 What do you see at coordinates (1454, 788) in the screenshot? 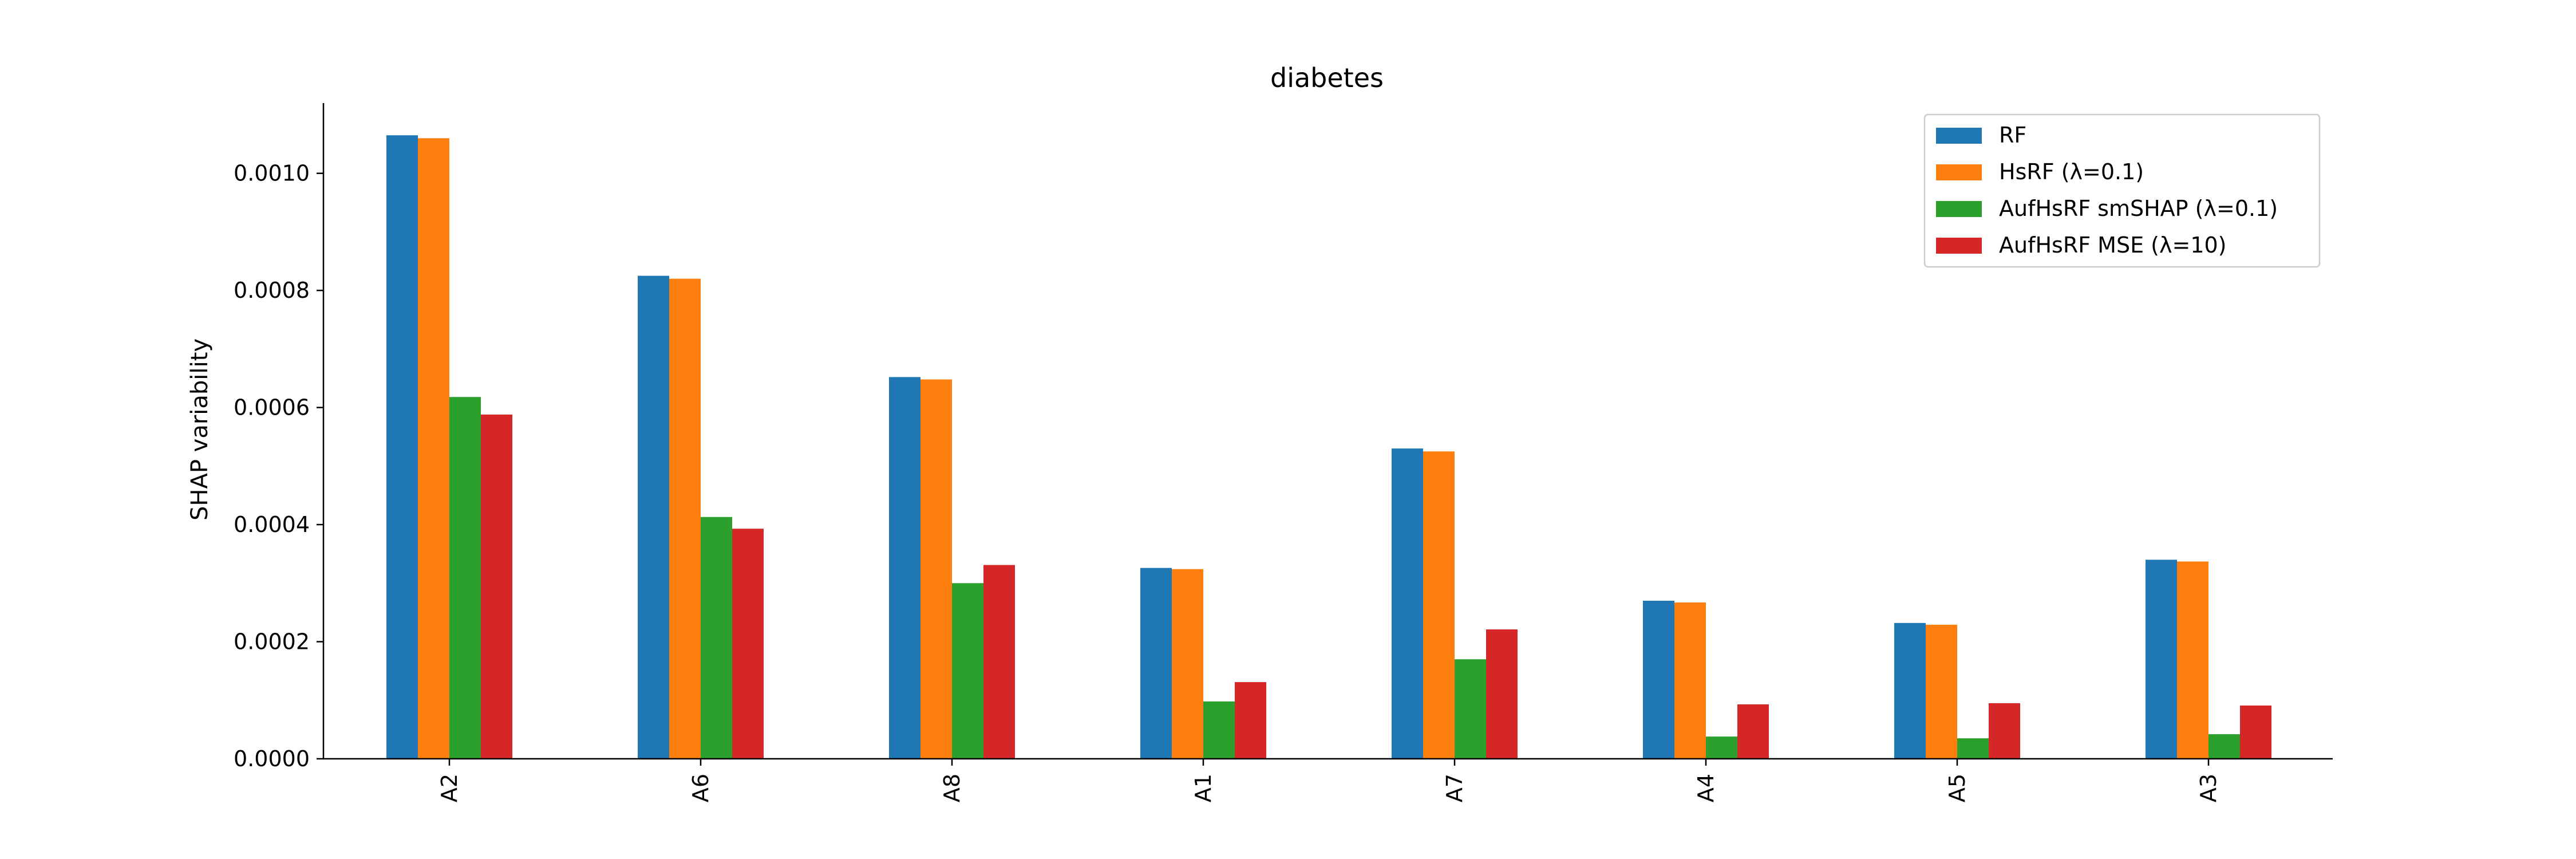
I see `x-tick-label-A7: A7` at bounding box center [1454, 788].